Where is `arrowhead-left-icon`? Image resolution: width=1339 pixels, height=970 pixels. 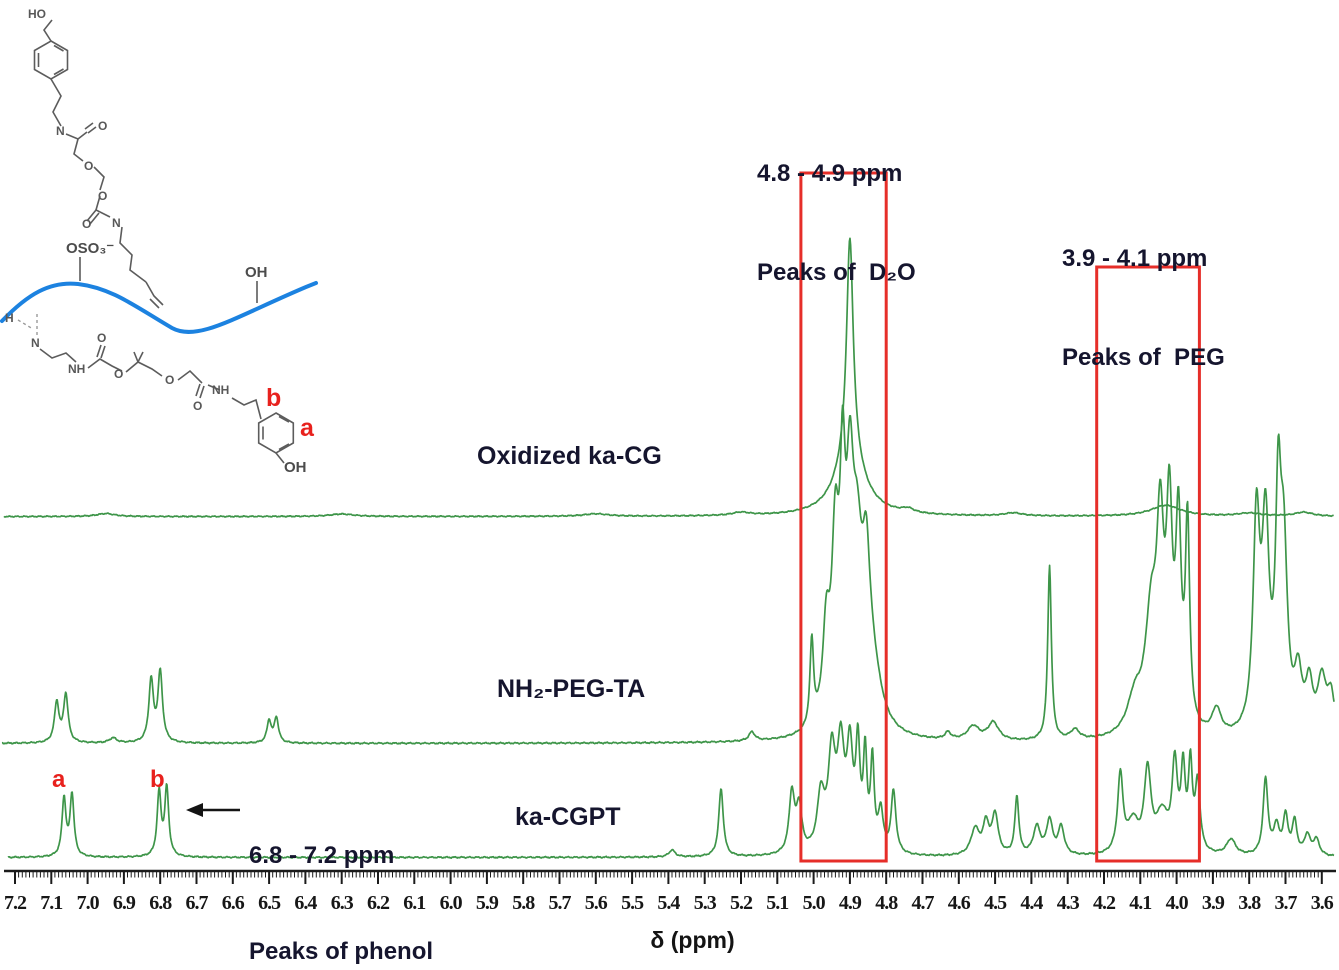 arrowhead-left-icon is located at coordinates (194, 810).